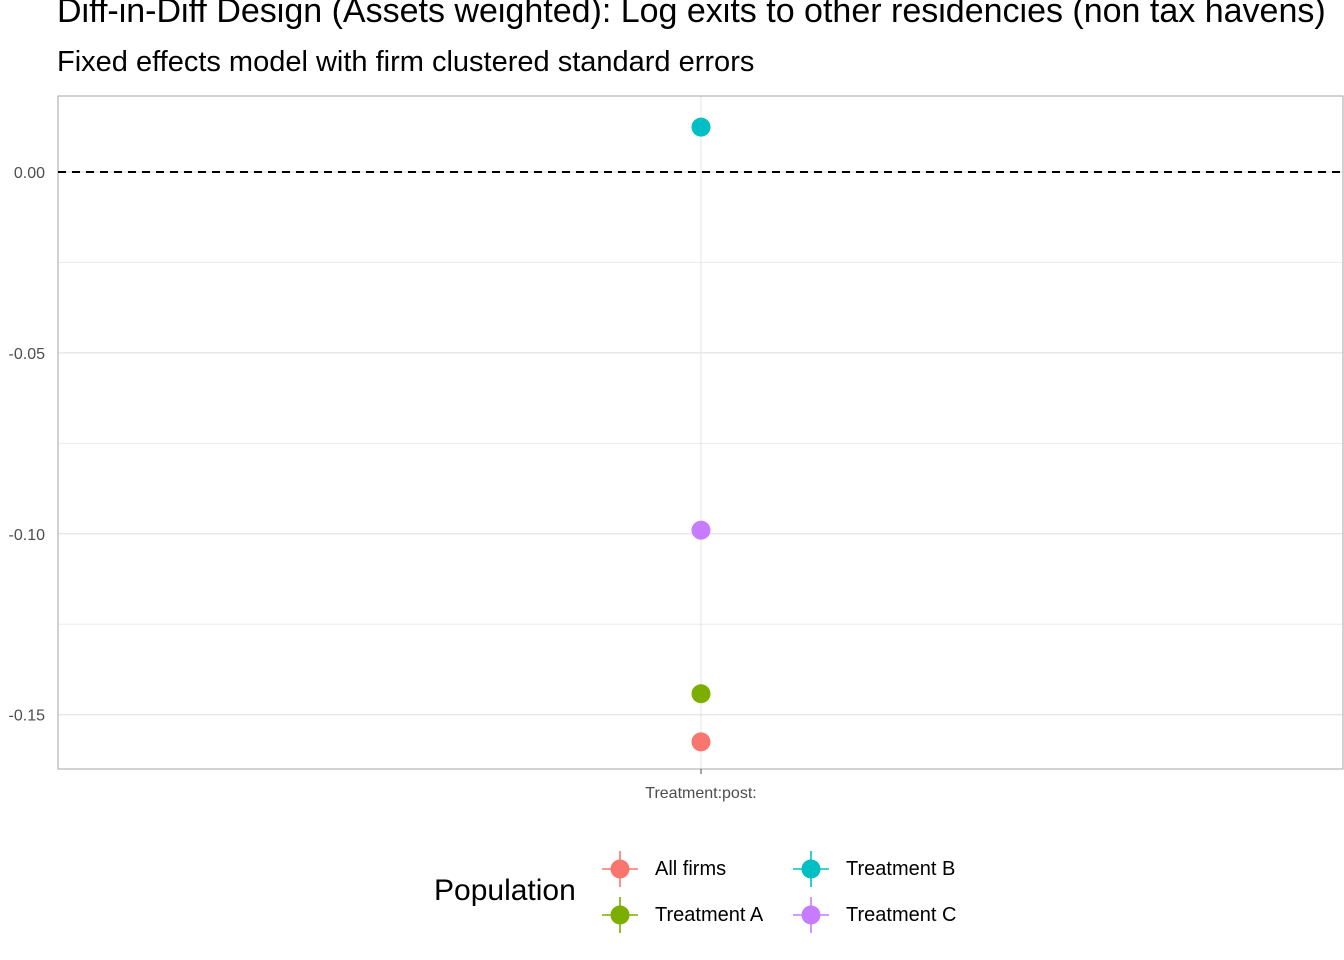  What do you see at coordinates (701, 530) in the screenshot?
I see `point-treatment-c` at bounding box center [701, 530].